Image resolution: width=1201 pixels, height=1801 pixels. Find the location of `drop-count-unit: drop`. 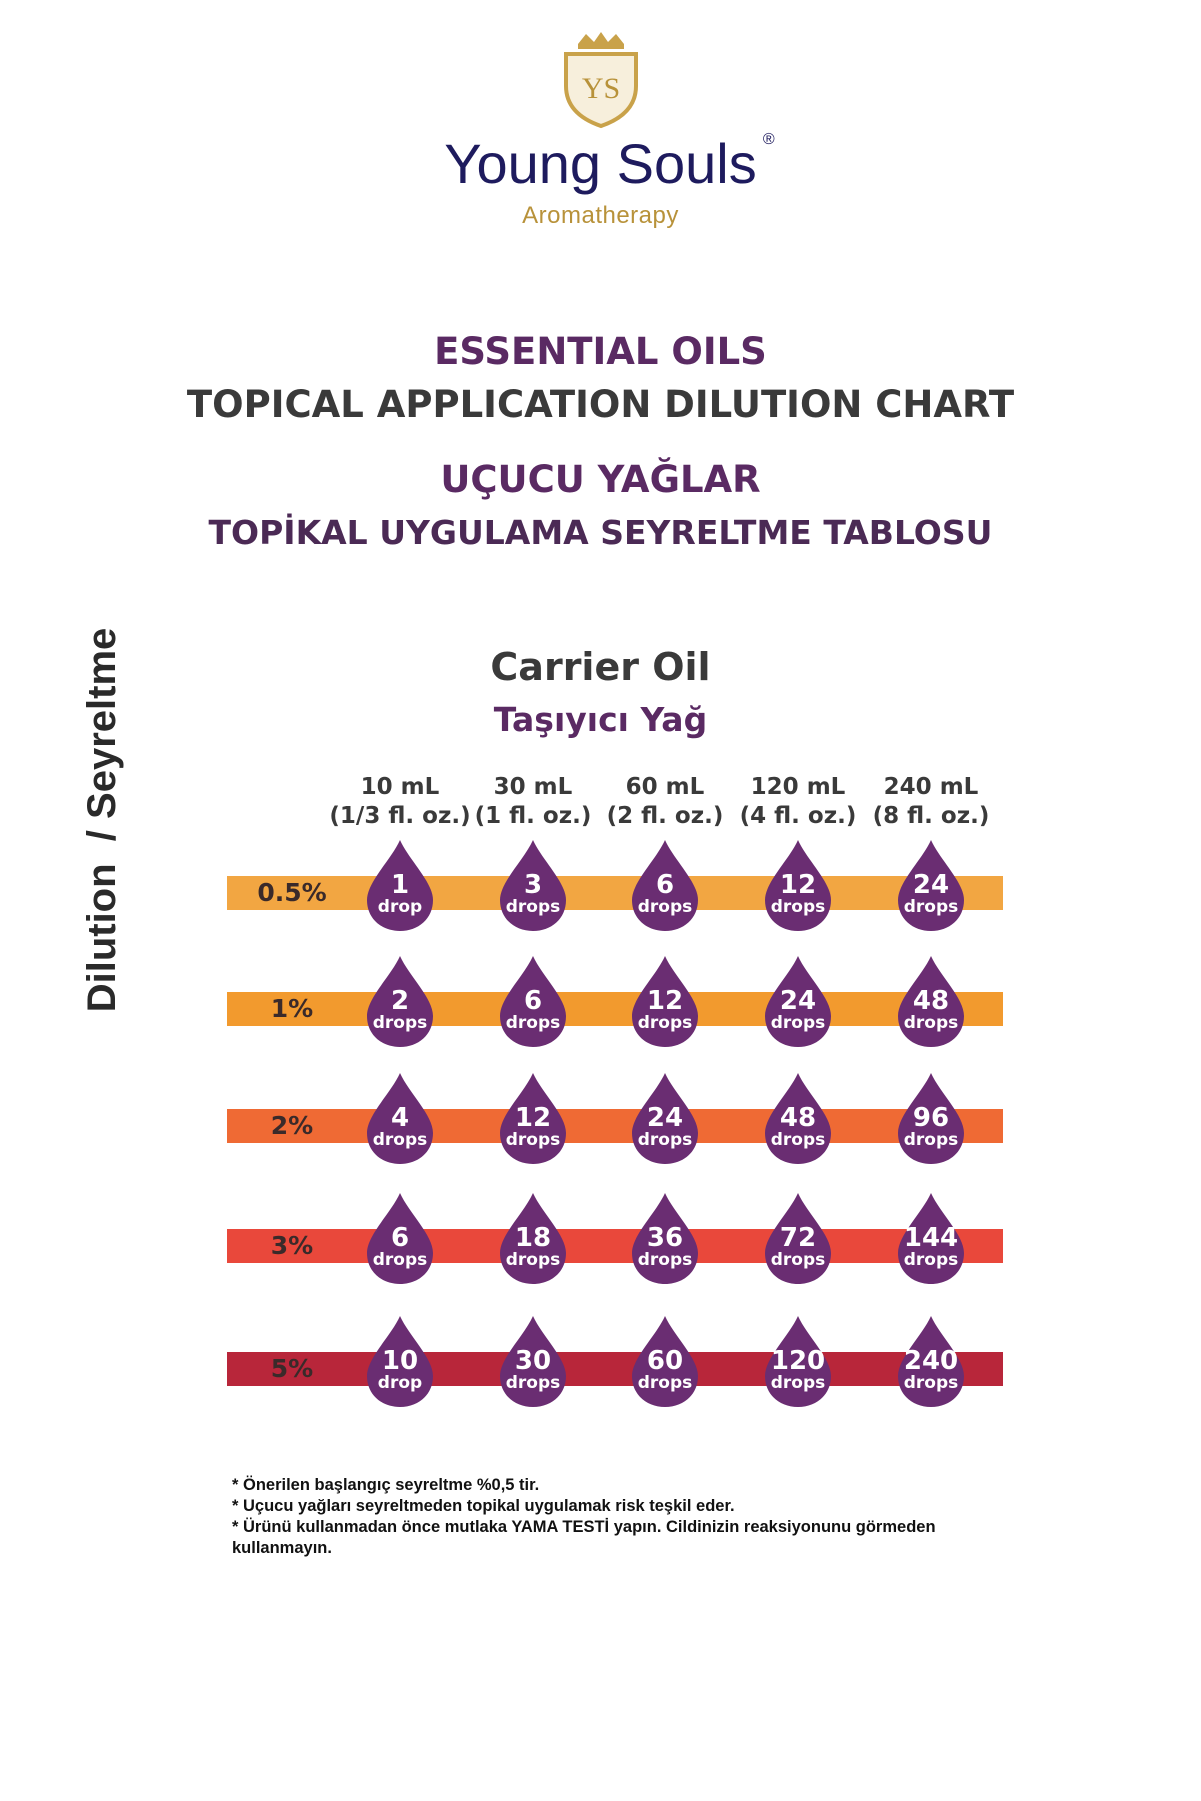

drop-count-unit: drop is located at coordinates (400, 1383).